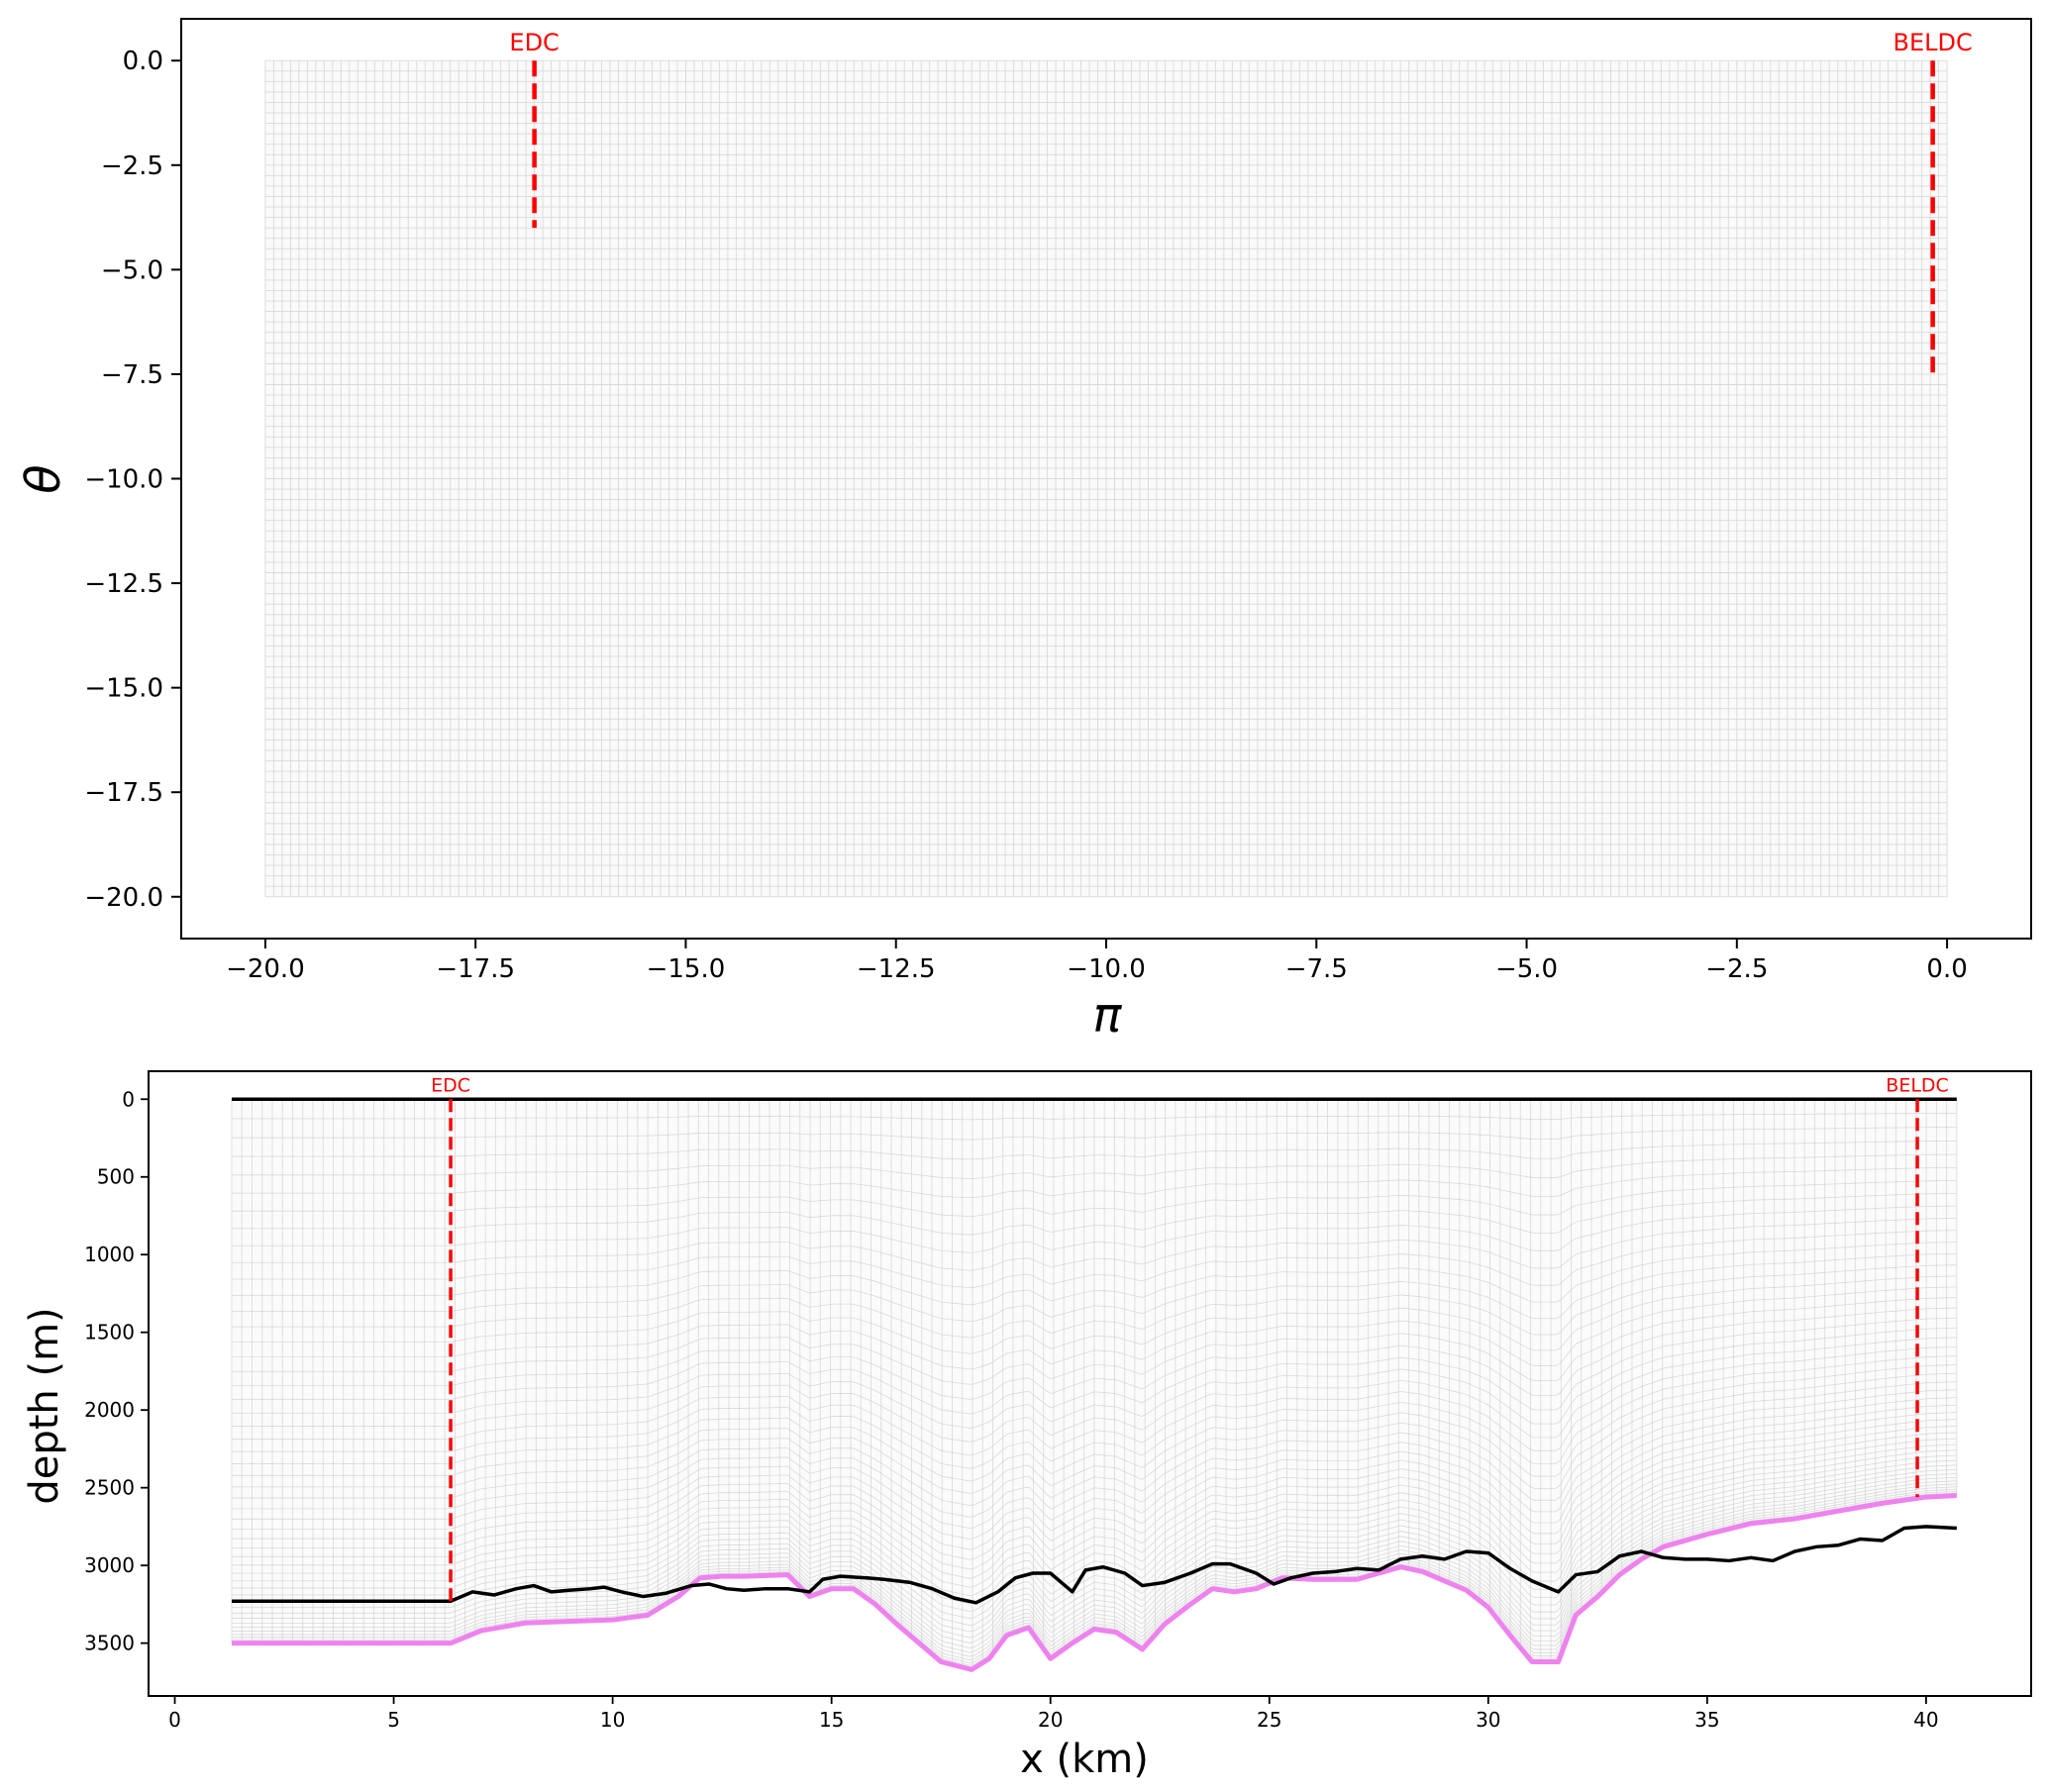 Image resolution: width=2047 pixels, height=1792 pixels. What do you see at coordinates (110, 1565) in the screenshot?
I see `bottom-y-tick-label: 3000` at bounding box center [110, 1565].